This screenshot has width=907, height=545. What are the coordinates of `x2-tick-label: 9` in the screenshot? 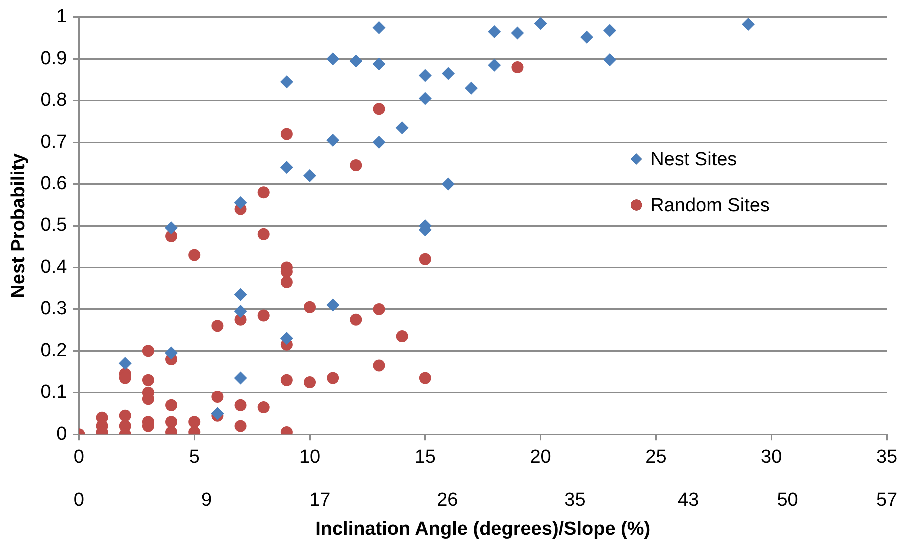 It's located at (206, 501).